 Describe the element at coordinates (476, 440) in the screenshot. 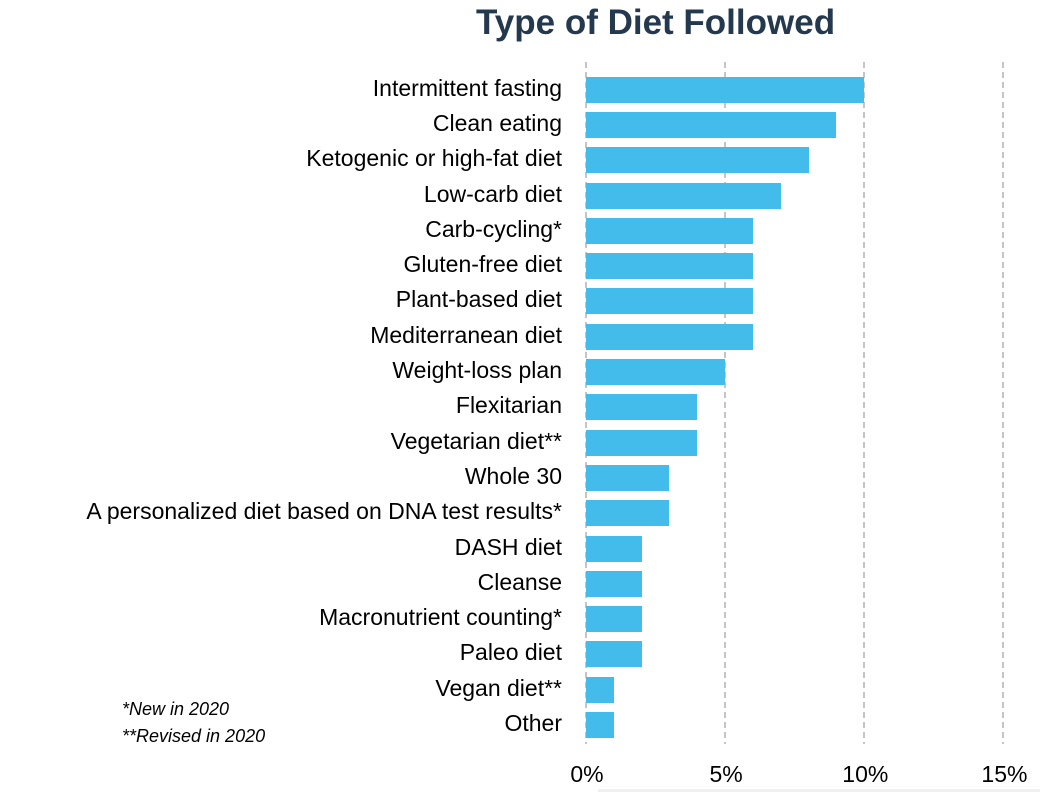

I see `category-label: Vegetarian diet**` at that location.